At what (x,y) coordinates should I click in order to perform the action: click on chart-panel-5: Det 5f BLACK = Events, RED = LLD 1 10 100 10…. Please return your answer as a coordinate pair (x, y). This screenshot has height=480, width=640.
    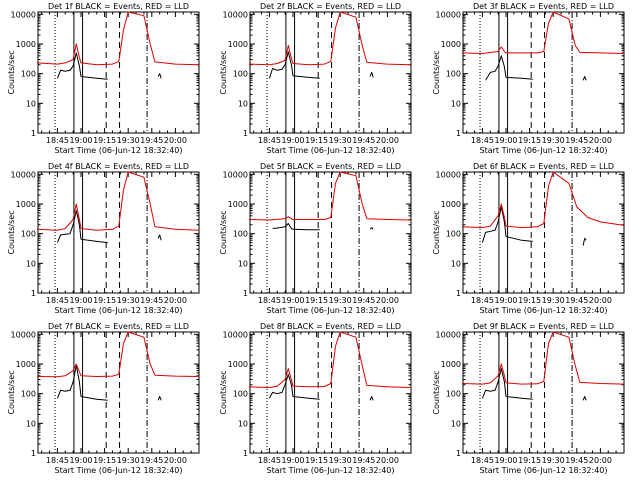
    Looking at the image, I should click on (315, 238).